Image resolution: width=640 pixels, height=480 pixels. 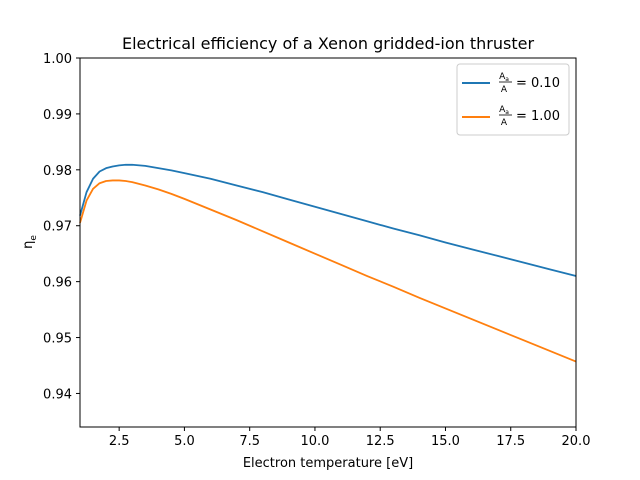 What do you see at coordinates (249, 441) in the screenshot?
I see `x-tick-label: 7.5` at bounding box center [249, 441].